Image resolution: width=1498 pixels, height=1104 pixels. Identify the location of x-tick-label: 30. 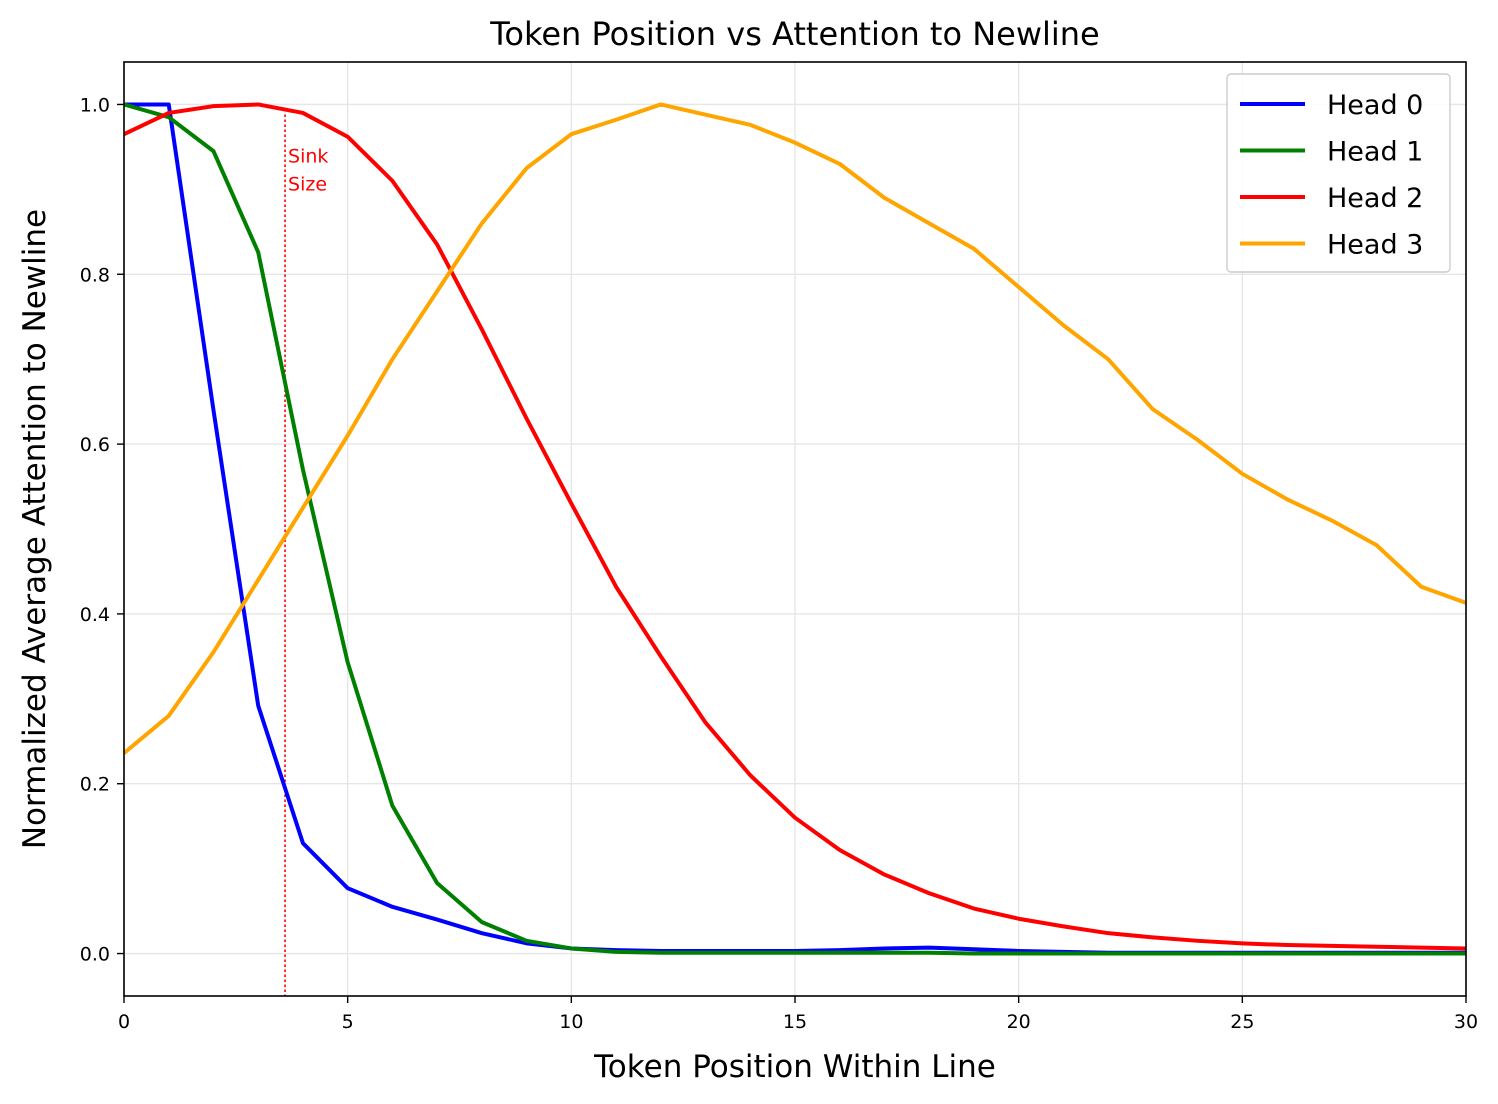
(1466, 1022).